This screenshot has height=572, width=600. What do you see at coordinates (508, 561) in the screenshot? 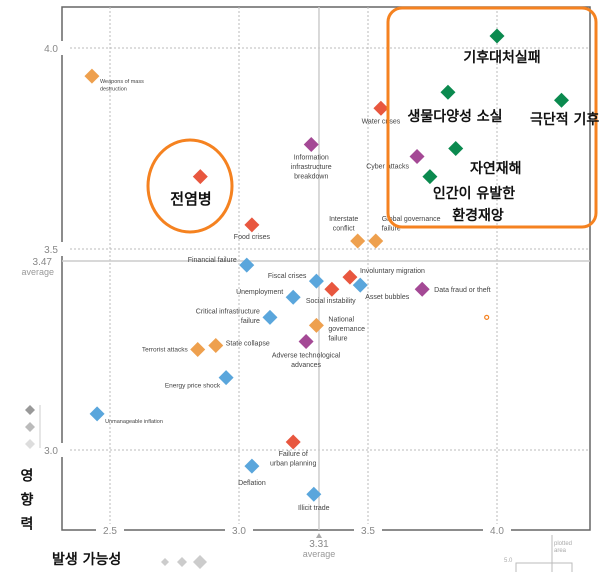
I see `inset-tick: 5.0` at bounding box center [508, 561].